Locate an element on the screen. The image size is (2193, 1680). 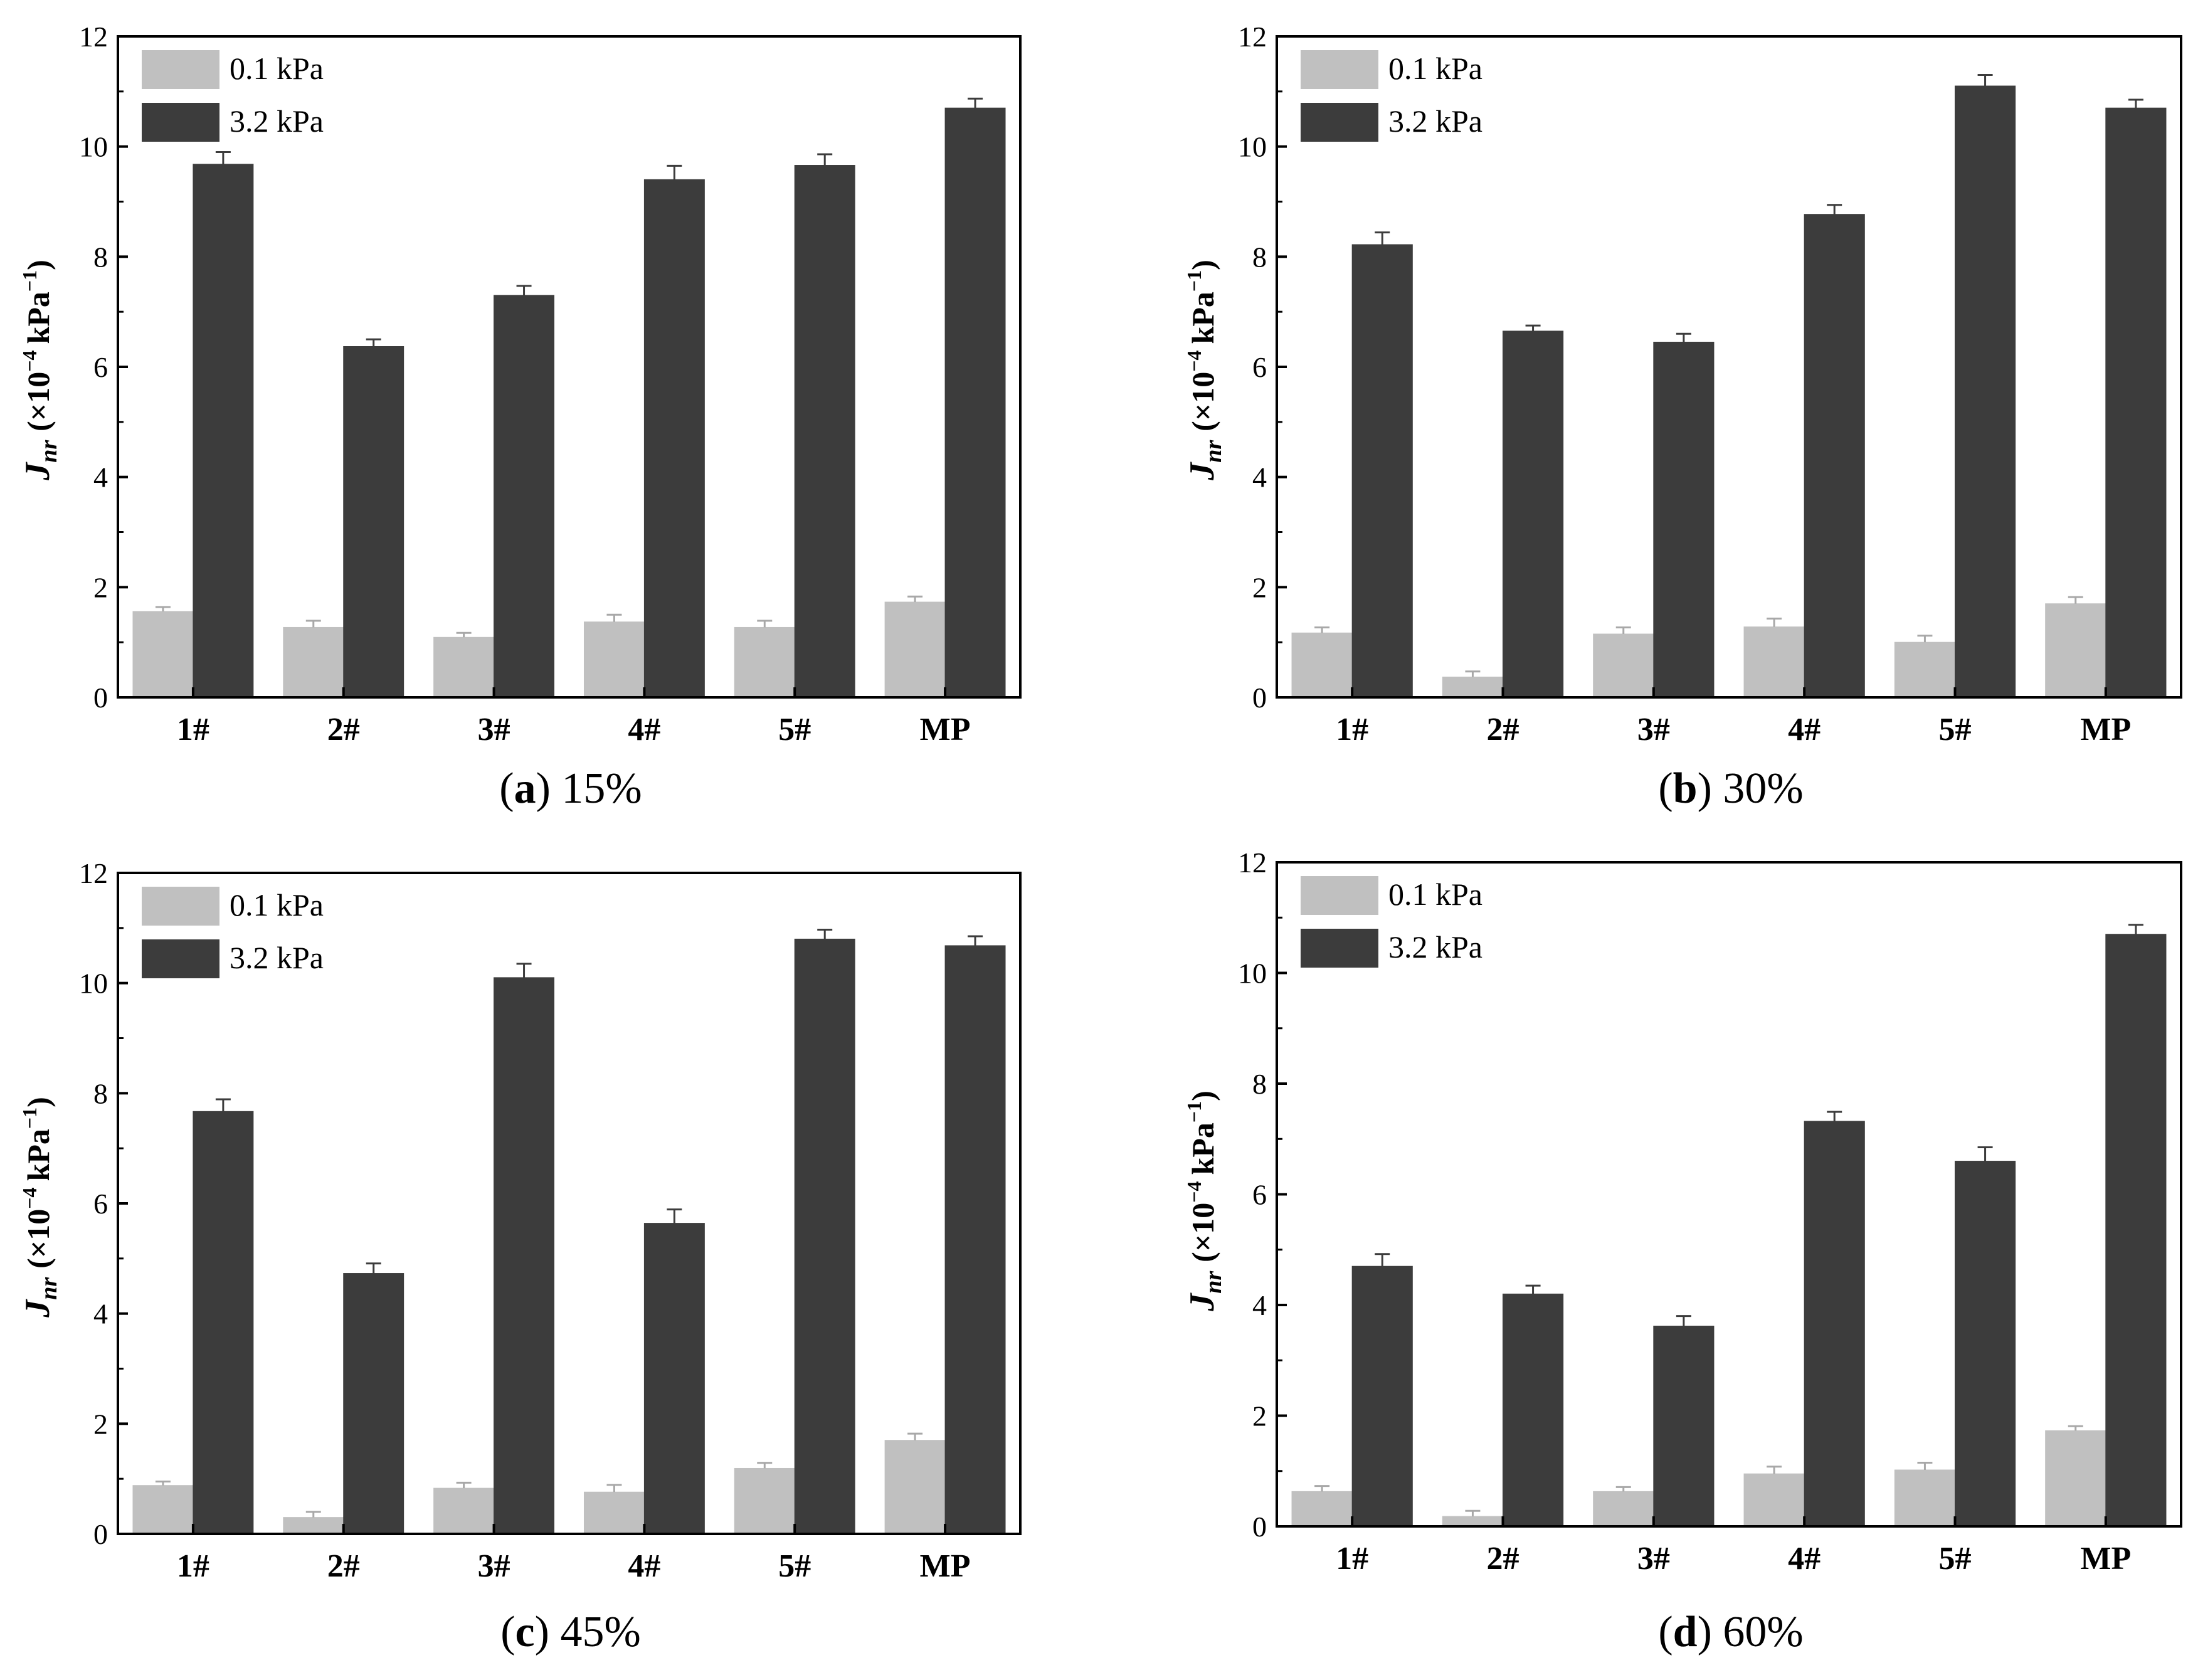
y-tick-label: 8 is located at coordinates (100, 1093).